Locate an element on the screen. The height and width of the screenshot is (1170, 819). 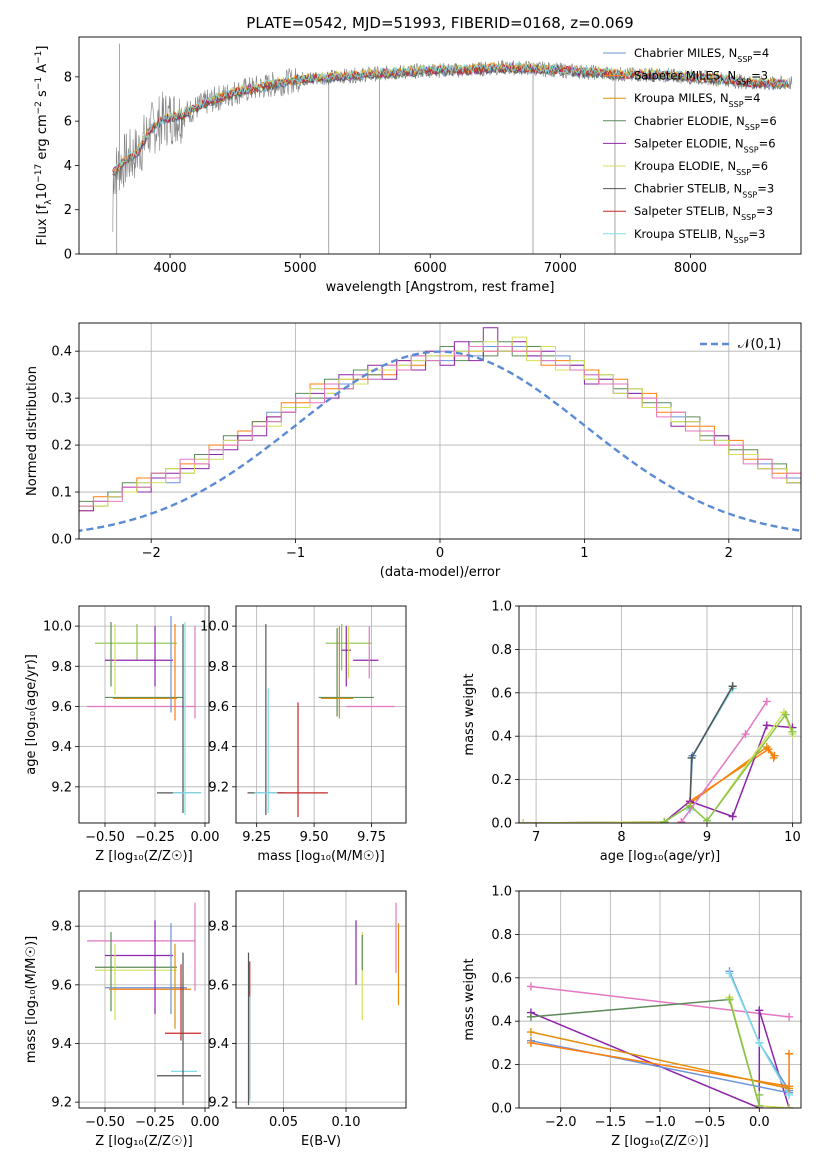
y-axis-label-part: ] is located at coordinates (42, 48).